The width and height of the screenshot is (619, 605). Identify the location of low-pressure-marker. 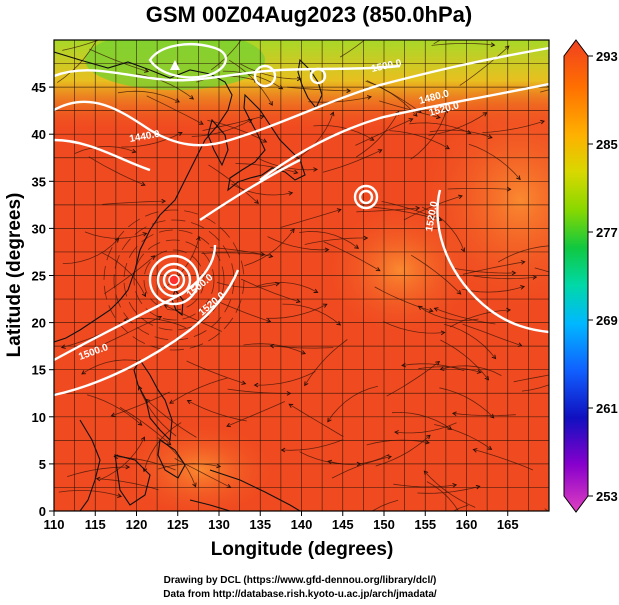
(175, 65).